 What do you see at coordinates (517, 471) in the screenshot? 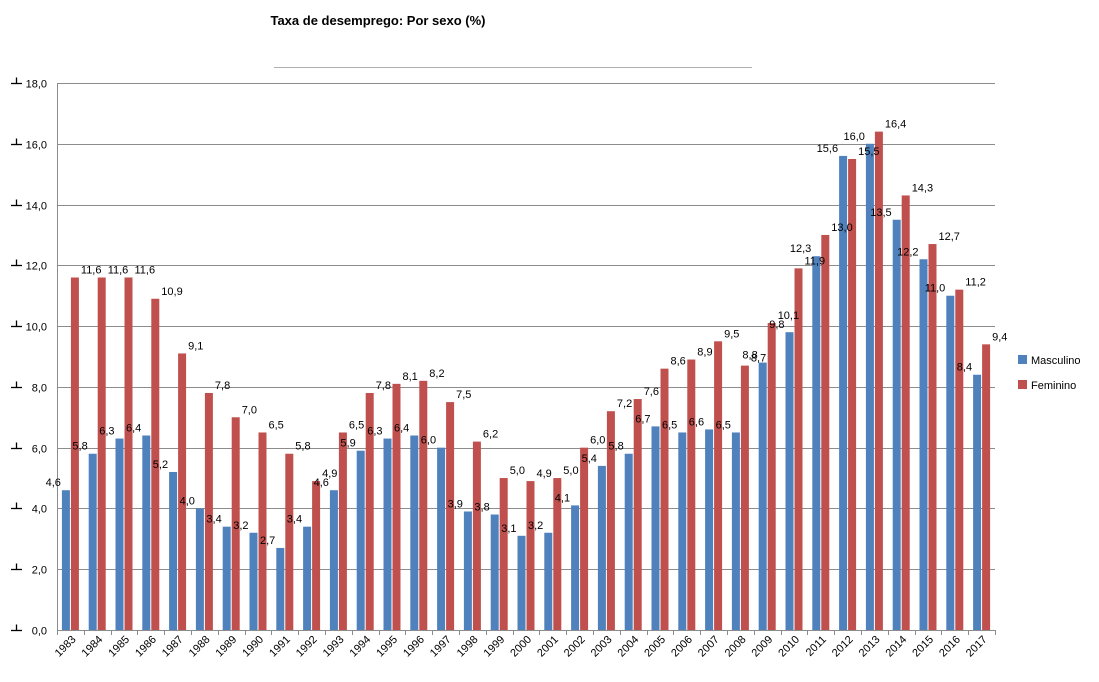
I see `data-label-feminino: 5,0` at bounding box center [517, 471].